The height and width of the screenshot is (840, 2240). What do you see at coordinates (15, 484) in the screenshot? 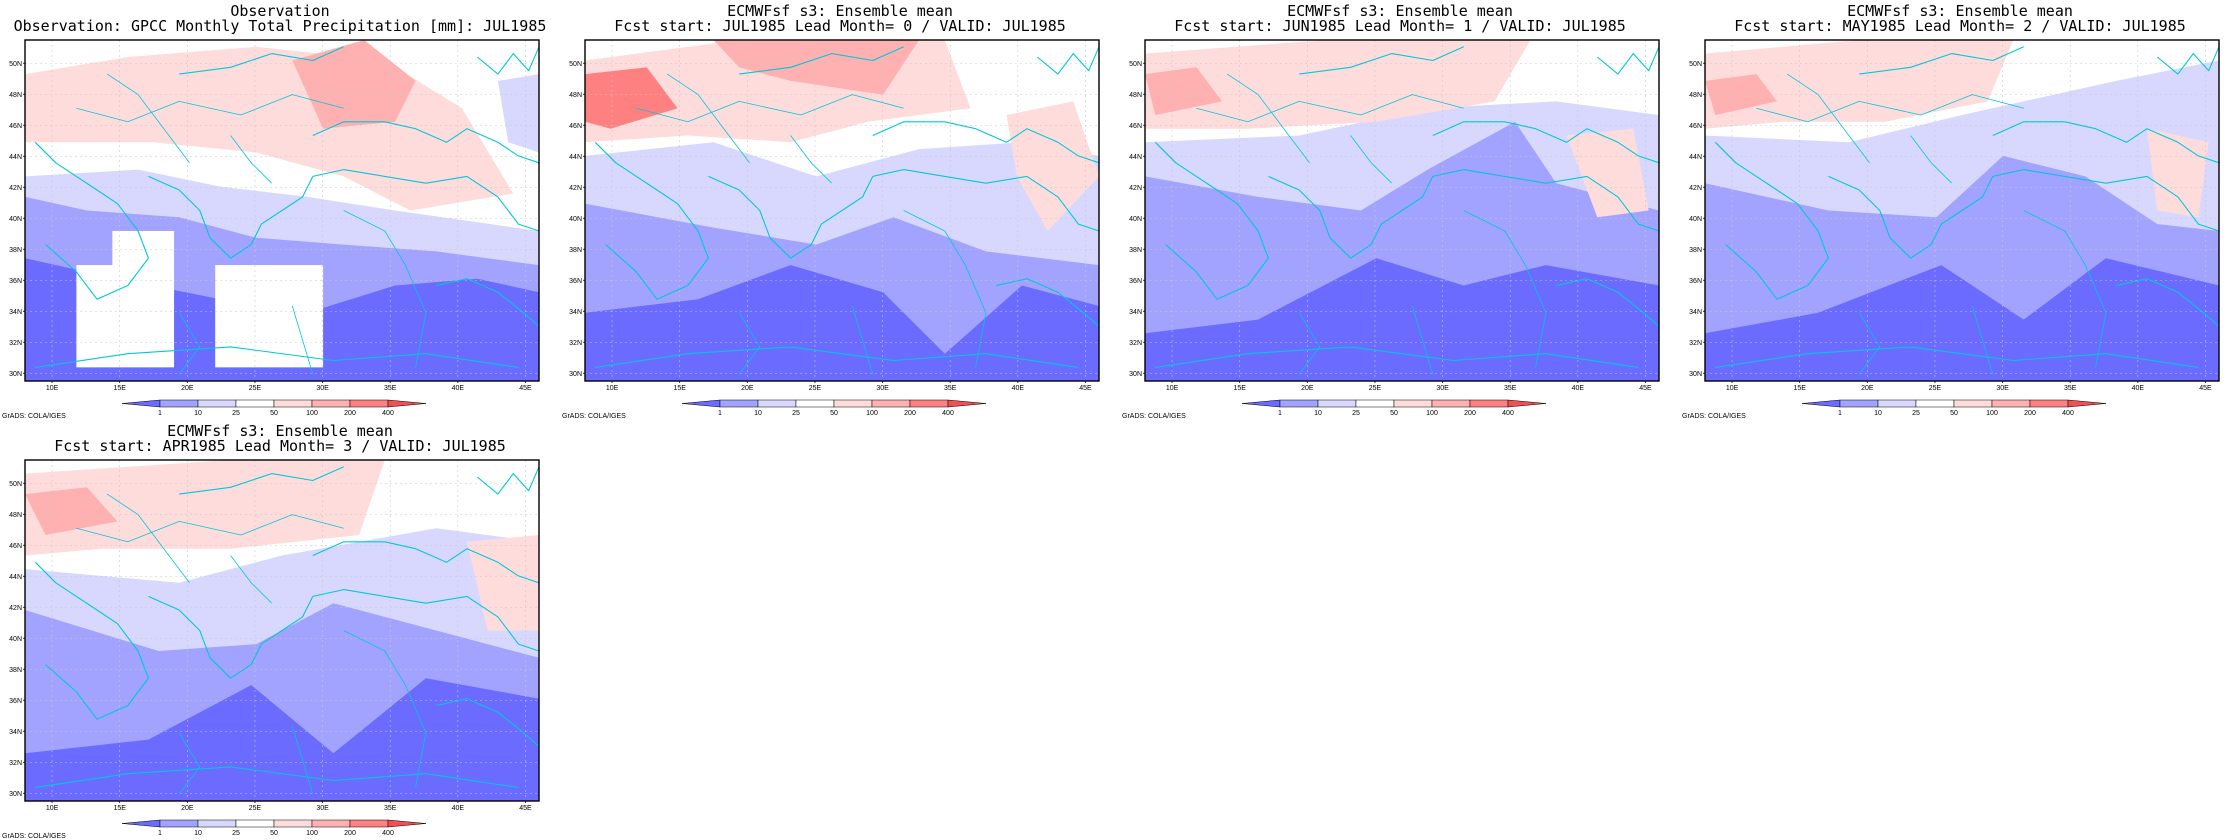
I see `y-tick-label: 50N` at bounding box center [15, 484].